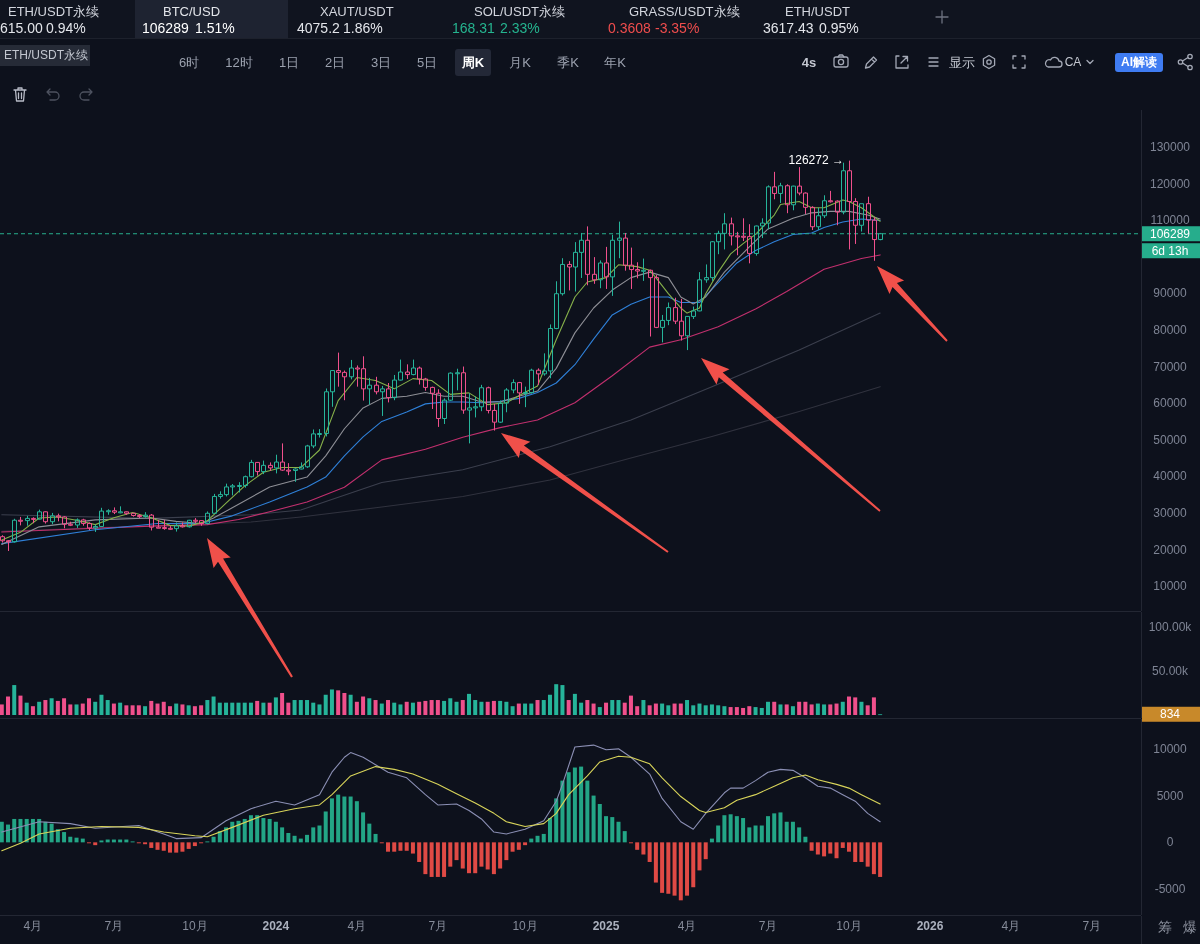 The height and width of the screenshot is (944, 1200). I want to click on x-tick-label: 7月, so click(438, 926).